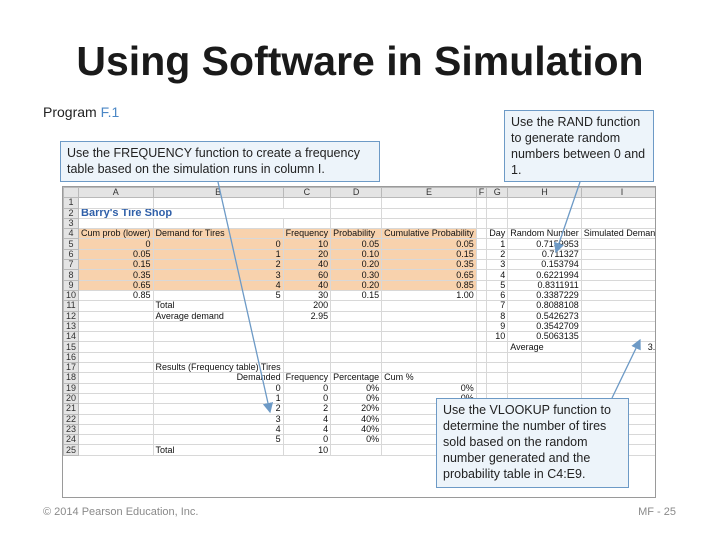  What do you see at coordinates (497, 306) in the screenshot?
I see `cell: 7` at bounding box center [497, 306].